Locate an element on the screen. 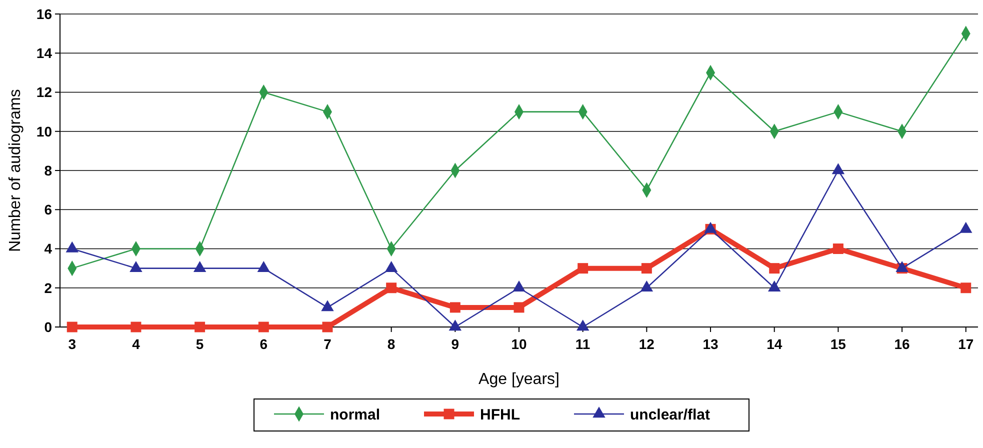  y-tick-label: 2 is located at coordinates (48, 288).